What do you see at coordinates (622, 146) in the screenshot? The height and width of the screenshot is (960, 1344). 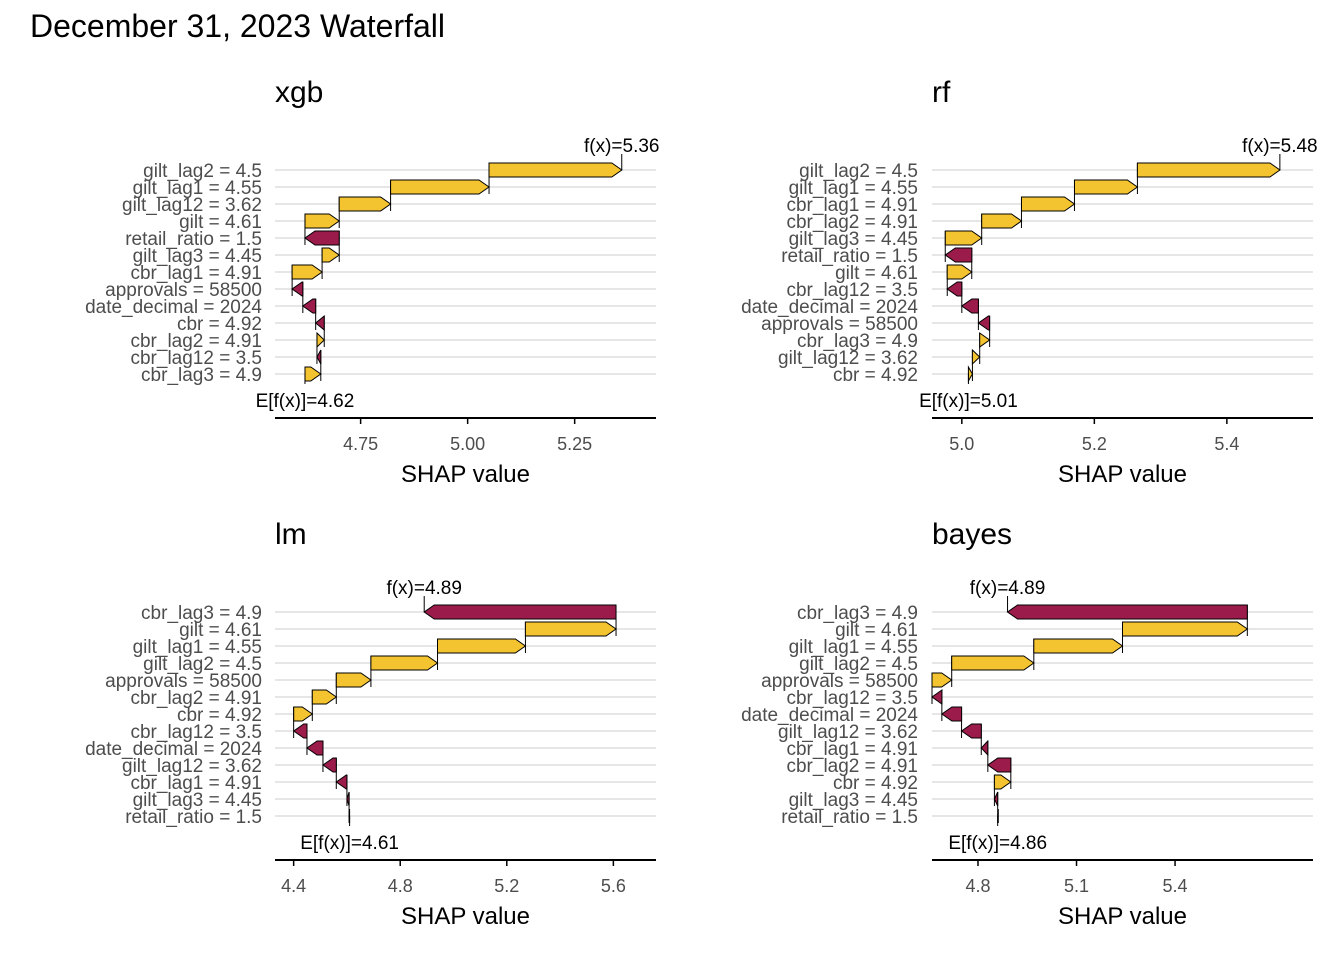 I see `final-value-label: f(x)=5.36` at bounding box center [622, 146].